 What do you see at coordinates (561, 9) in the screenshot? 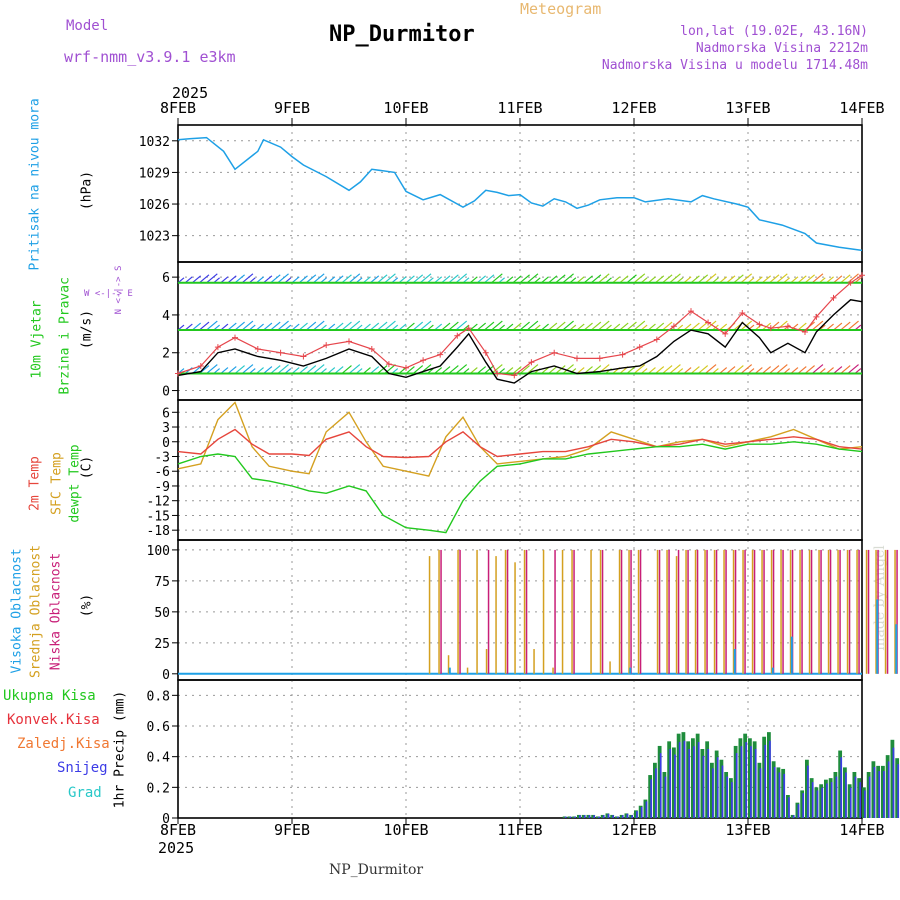
I see `meteogram-label: Meteogram` at bounding box center [561, 9].